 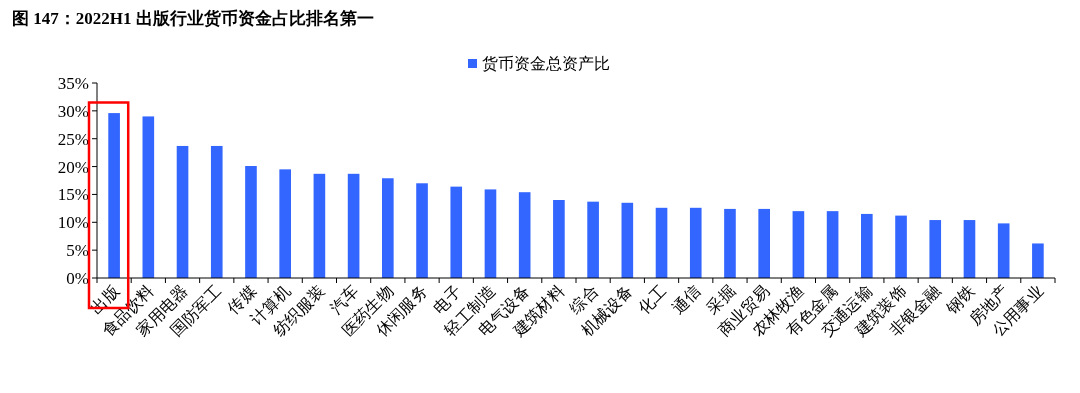 What do you see at coordinates (77, 278) in the screenshot?
I see `y-tick-label: 0%` at bounding box center [77, 278].